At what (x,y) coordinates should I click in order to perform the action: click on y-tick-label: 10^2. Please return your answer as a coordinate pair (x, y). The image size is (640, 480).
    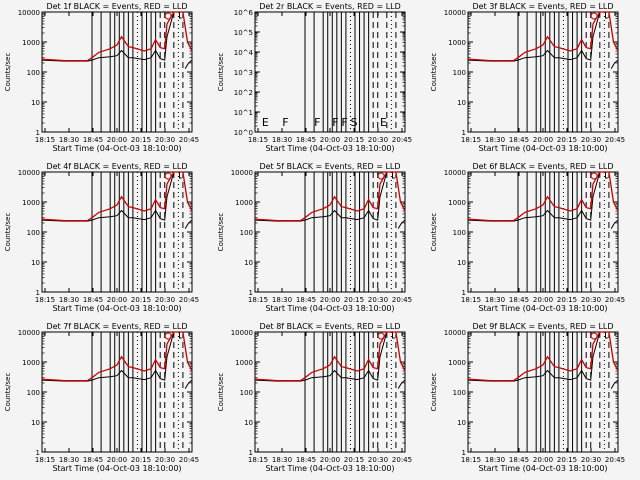
    Looking at the image, I should click on (243, 93).